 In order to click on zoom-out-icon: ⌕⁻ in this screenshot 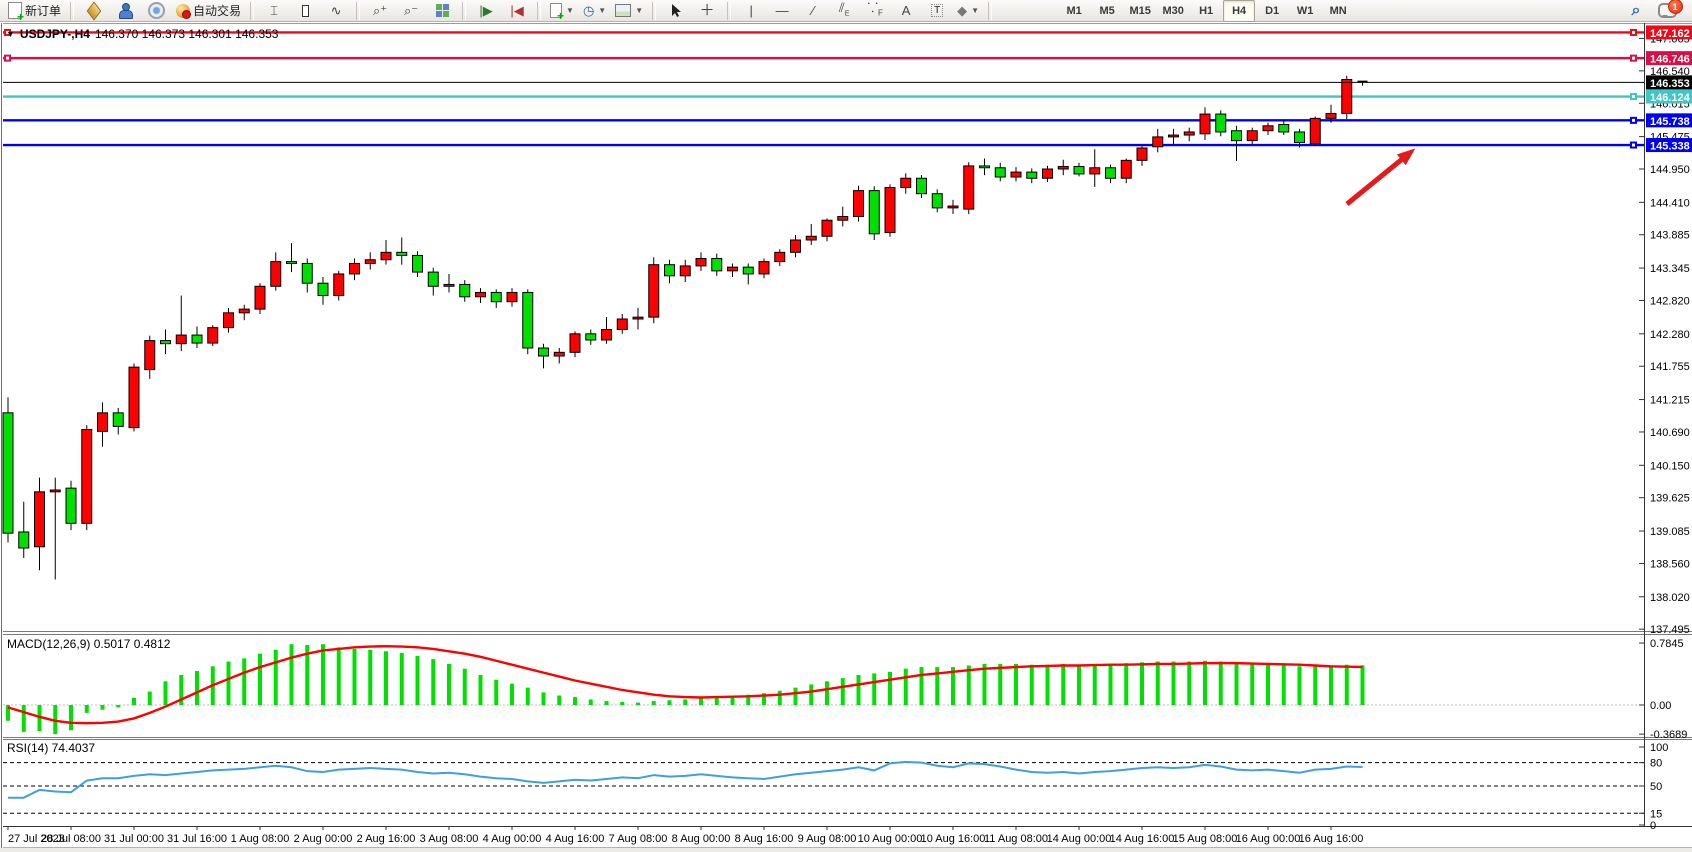, I will do `click(411, 10)`.